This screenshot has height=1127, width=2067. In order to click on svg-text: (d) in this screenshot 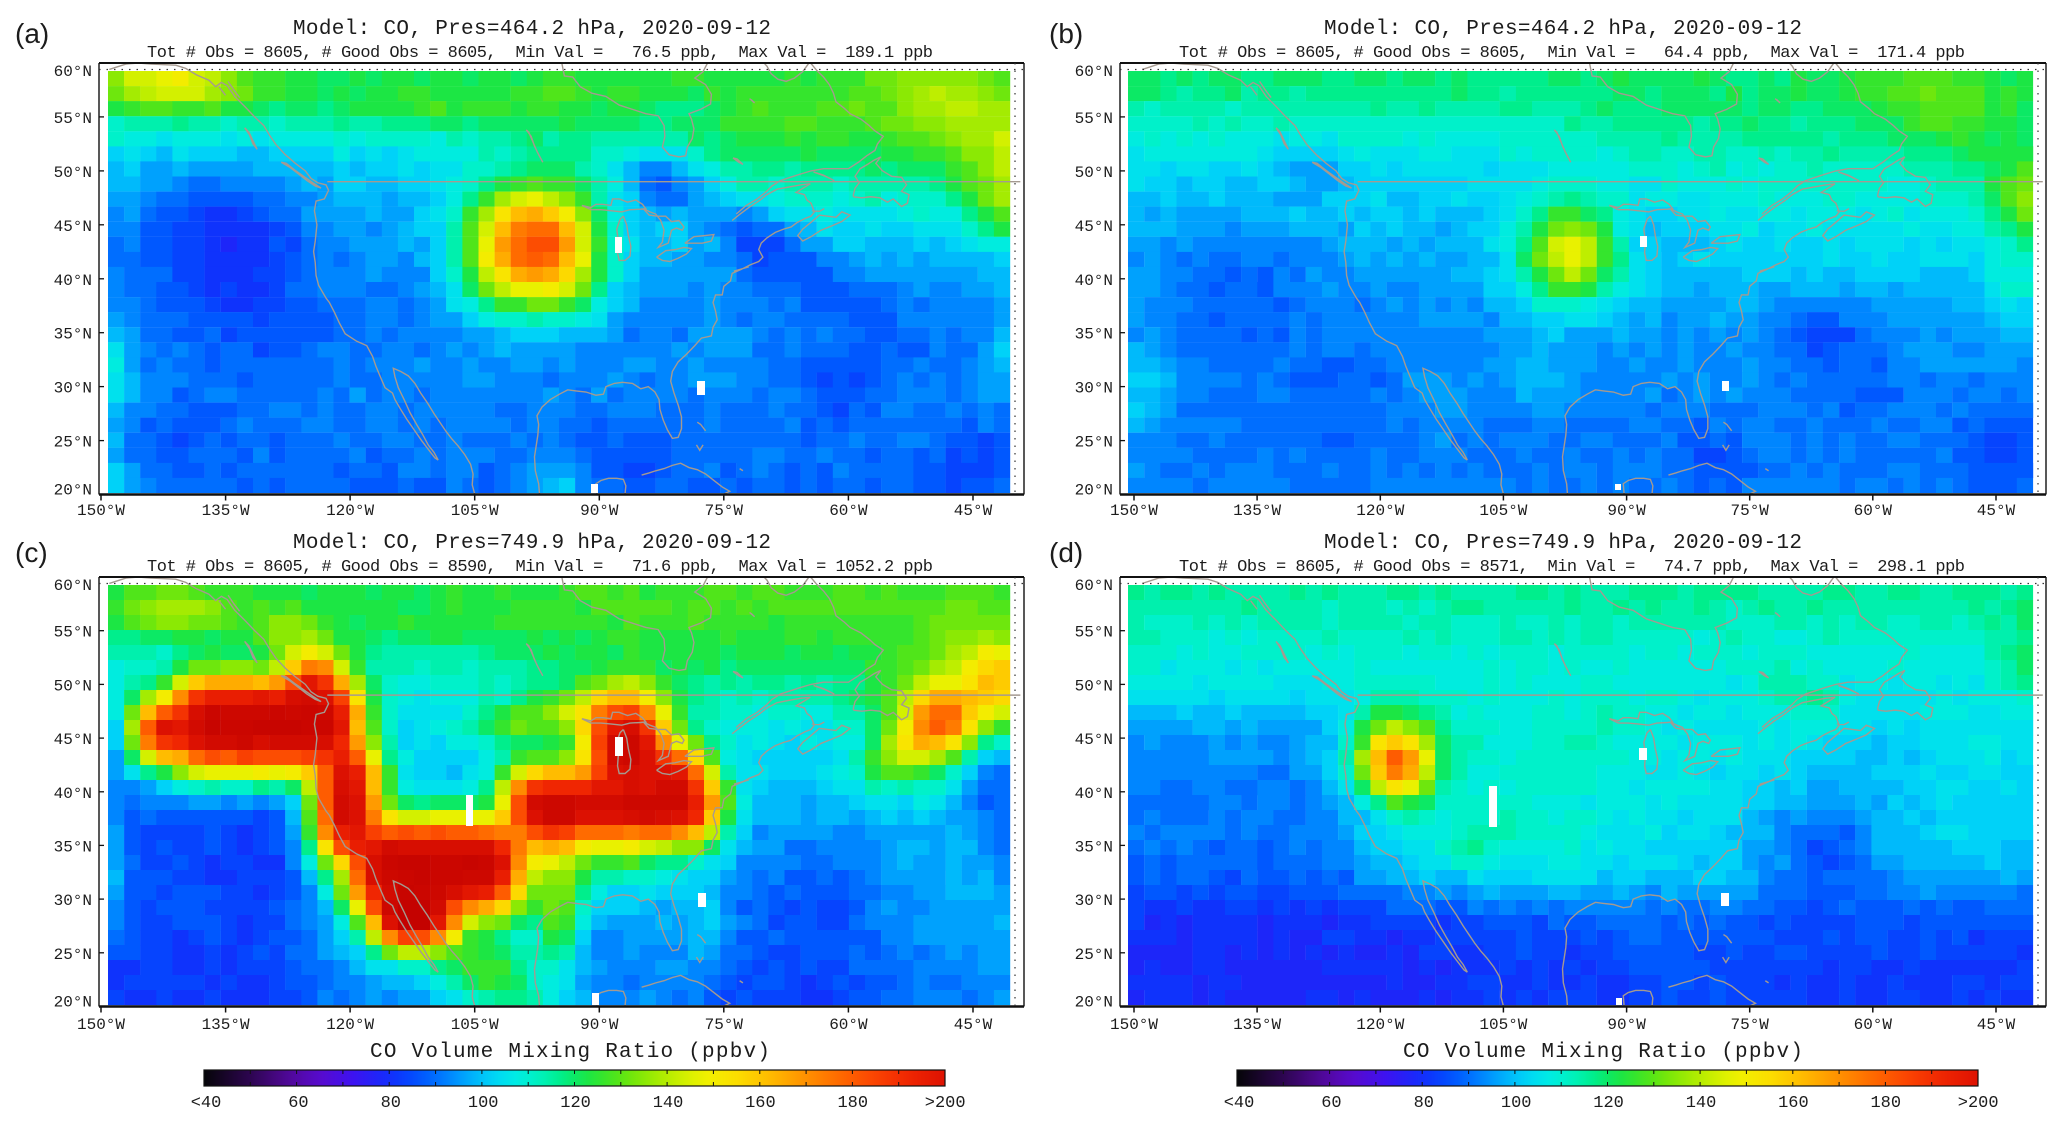, I will do `click(1066, 552)`.